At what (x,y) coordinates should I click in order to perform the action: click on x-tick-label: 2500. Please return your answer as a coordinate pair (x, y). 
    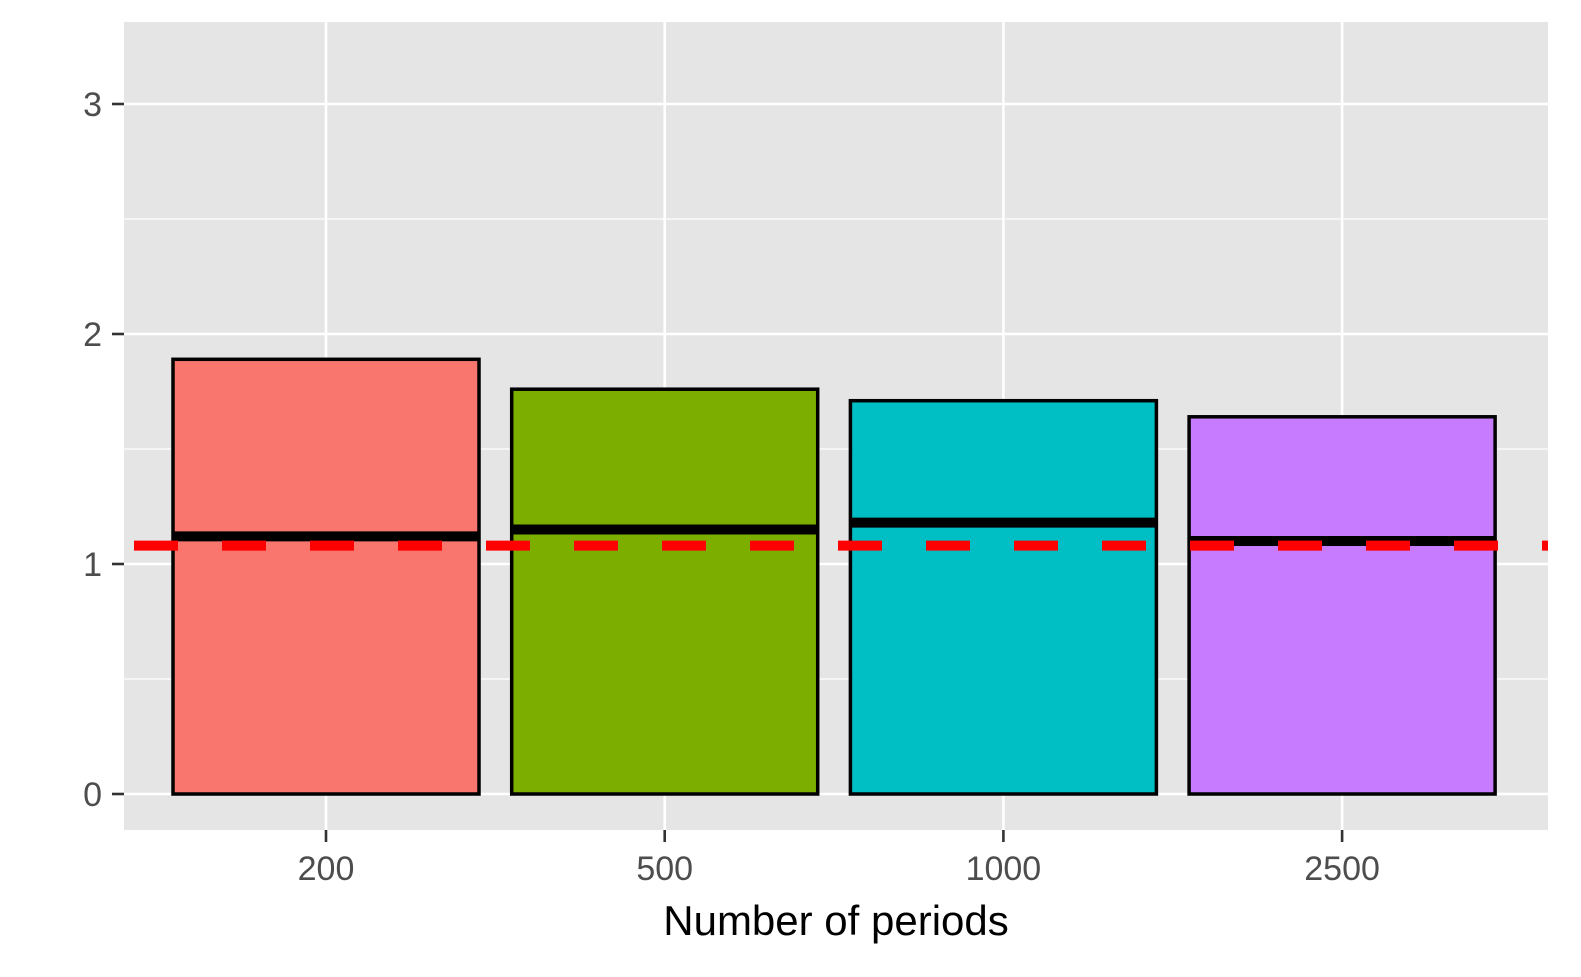
    Looking at the image, I should click on (1342, 869).